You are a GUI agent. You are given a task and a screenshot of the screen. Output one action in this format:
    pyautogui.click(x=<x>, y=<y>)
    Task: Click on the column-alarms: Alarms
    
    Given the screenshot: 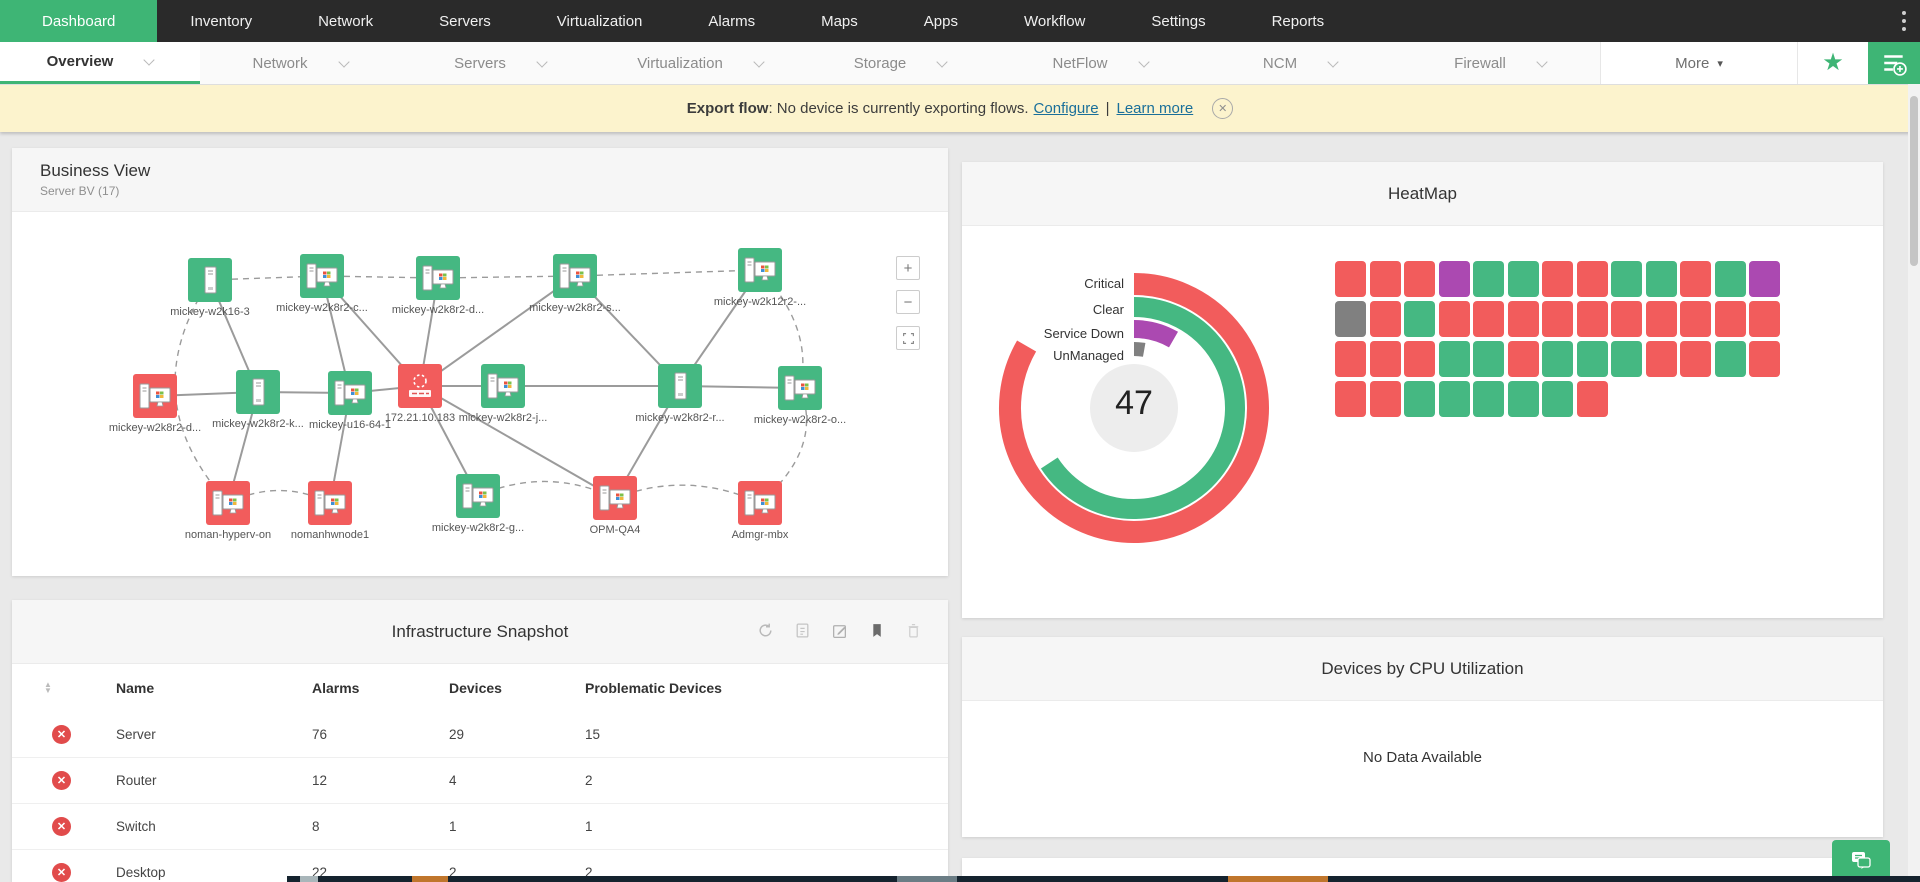 What is the action you would take?
    pyautogui.click(x=336, y=688)
    